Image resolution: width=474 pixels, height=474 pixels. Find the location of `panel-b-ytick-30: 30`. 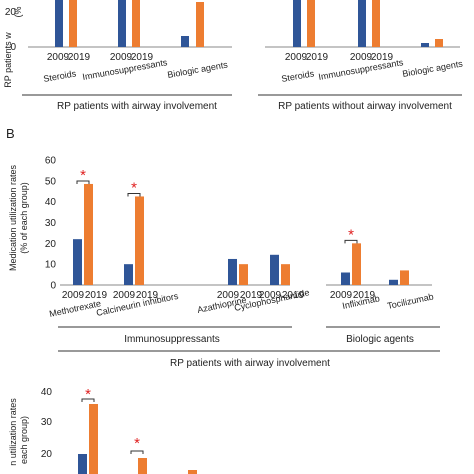

panel-b-ytick-30: 30 is located at coordinates (51, 223).